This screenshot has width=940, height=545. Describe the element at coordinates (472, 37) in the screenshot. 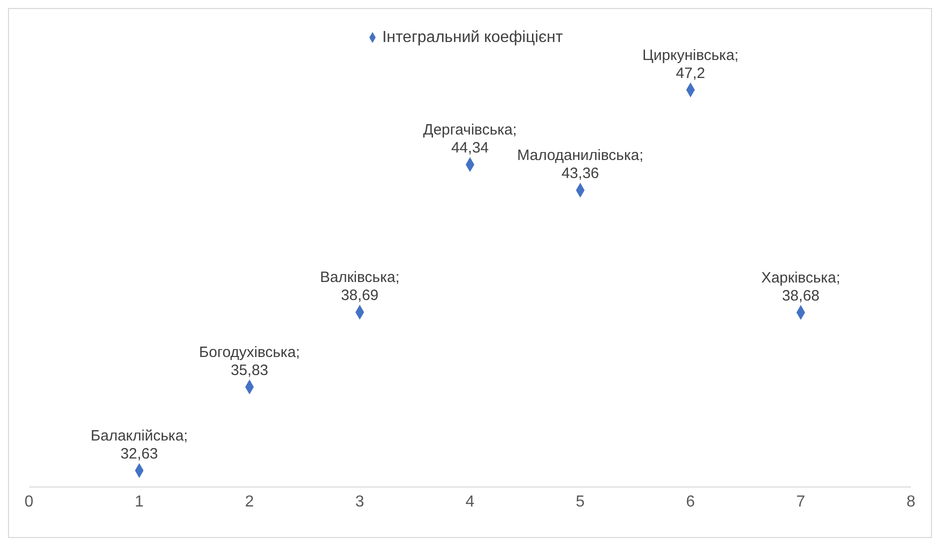

I see `legend-label: Інтегральний коефіцієнт` at that location.